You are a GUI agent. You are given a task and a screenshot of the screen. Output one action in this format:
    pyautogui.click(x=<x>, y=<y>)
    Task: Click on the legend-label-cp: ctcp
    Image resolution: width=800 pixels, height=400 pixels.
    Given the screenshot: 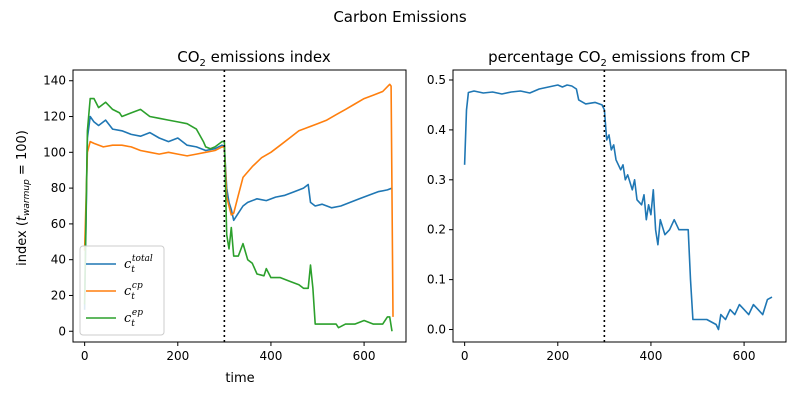 What is the action you would take?
    pyautogui.click(x=133, y=291)
    